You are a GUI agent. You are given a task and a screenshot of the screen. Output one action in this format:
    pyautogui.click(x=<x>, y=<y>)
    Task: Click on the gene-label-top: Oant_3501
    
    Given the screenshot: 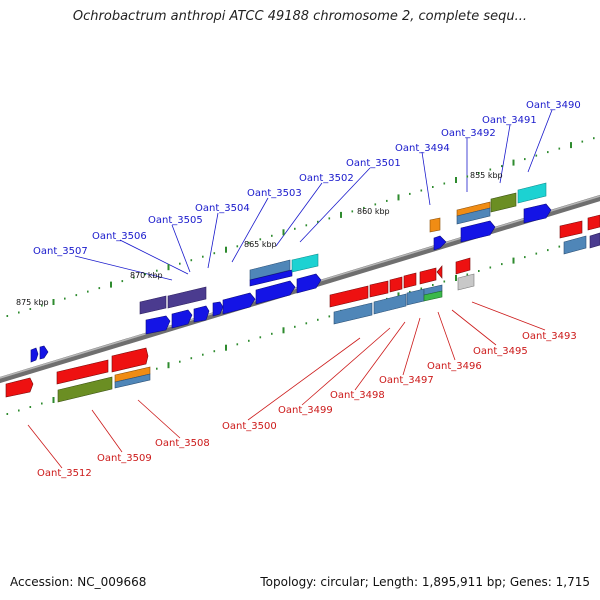 What is the action you would take?
    pyautogui.click(x=373, y=163)
    